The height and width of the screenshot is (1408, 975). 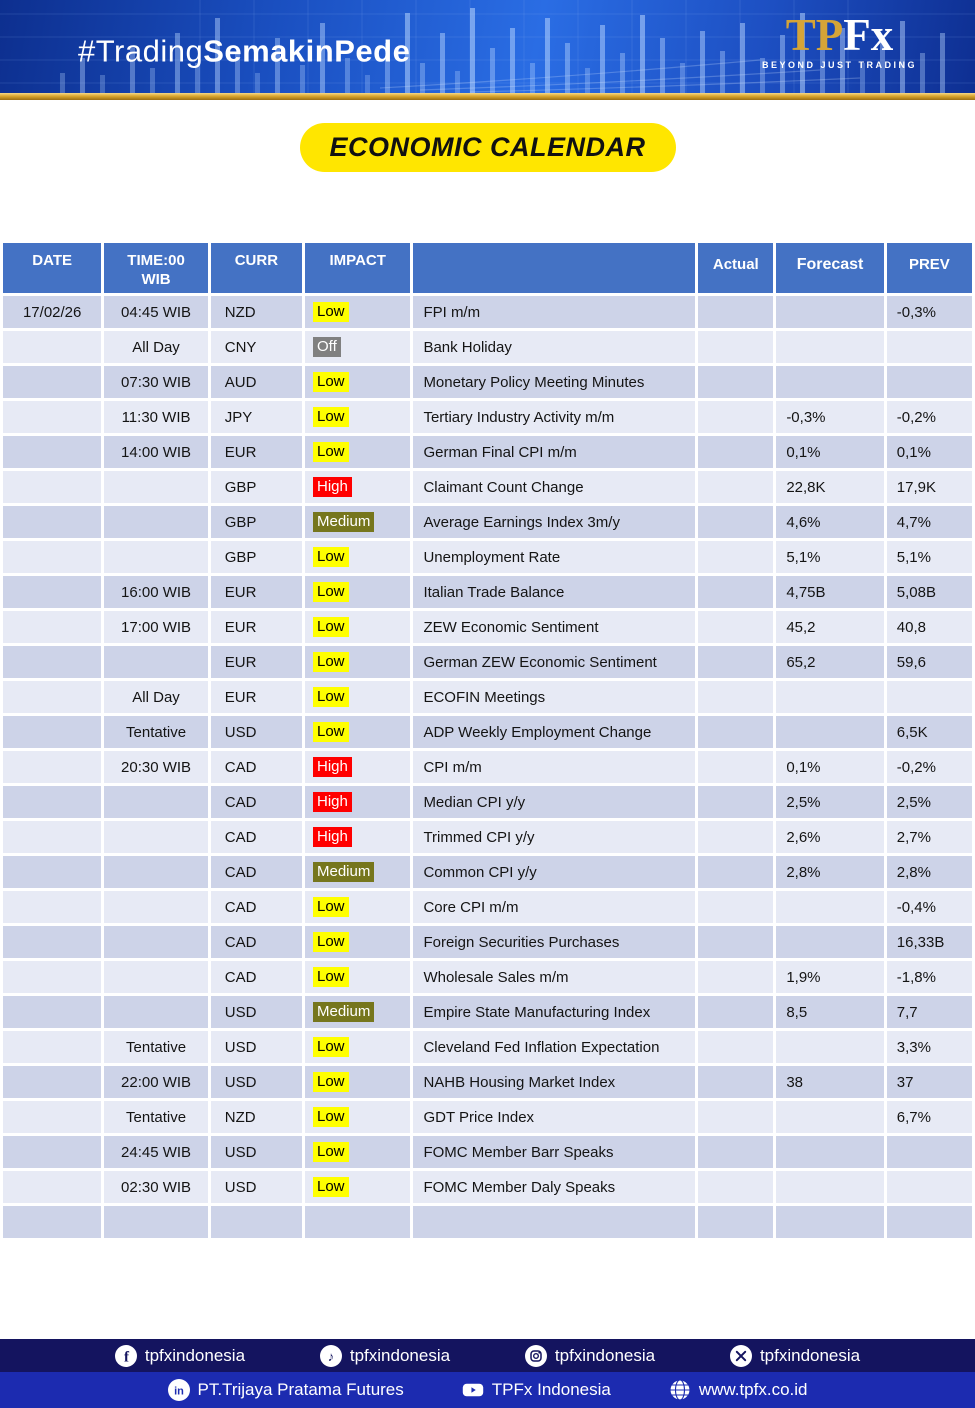 I want to click on event-cell: GDT Price Index, so click(x=554, y=1117).